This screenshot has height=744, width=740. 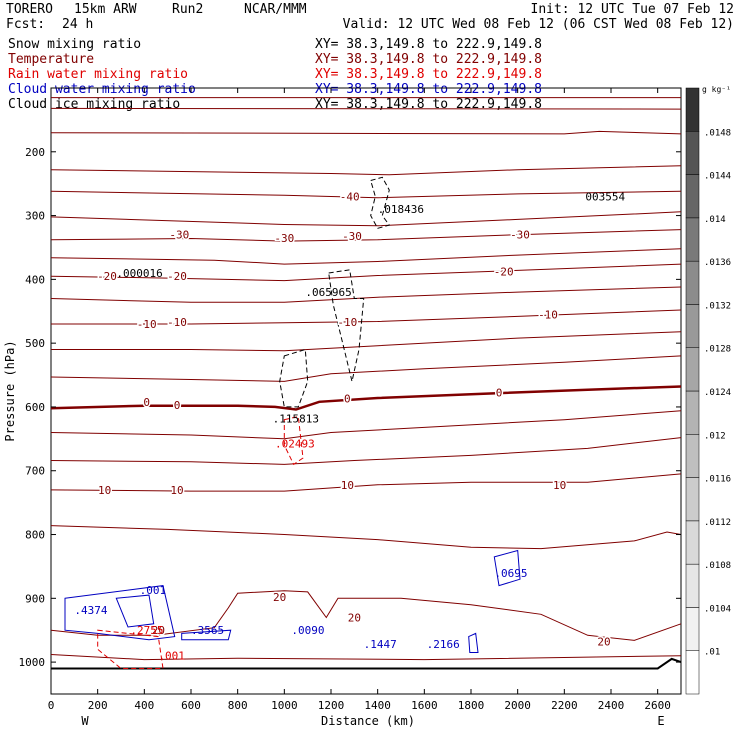 What do you see at coordinates (90, 610) in the screenshot?
I see `extreme-value-label: .4374` at bounding box center [90, 610].